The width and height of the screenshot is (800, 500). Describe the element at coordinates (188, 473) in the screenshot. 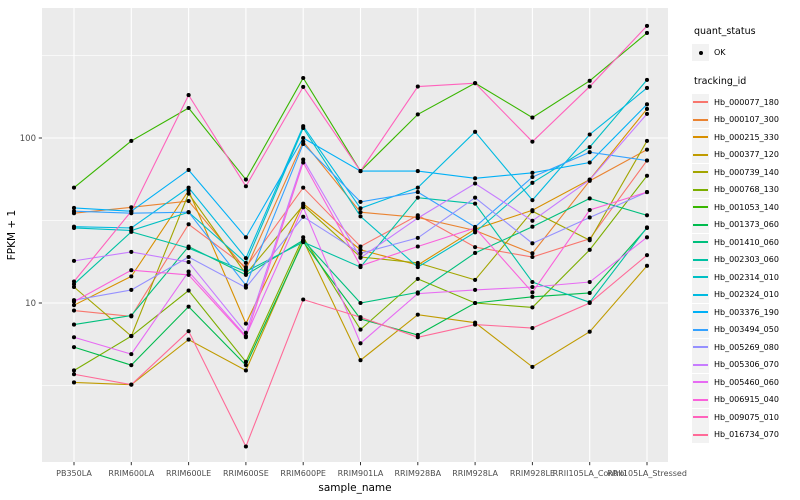

I see `x-tick-label: RRIM600LE` at that location.